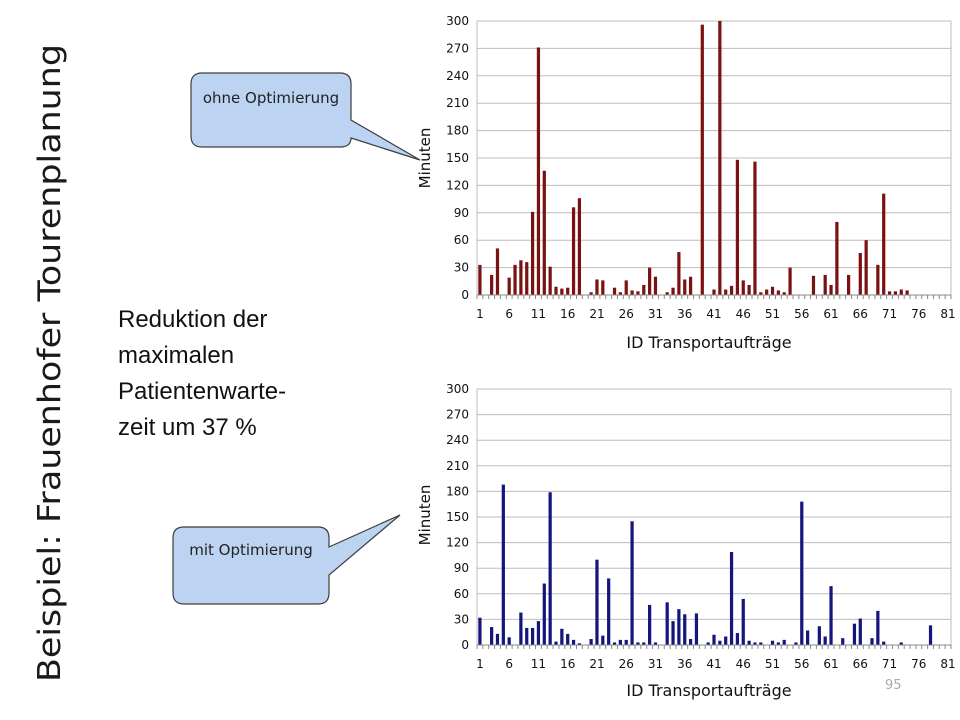  Describe the element at coordinates (457, 48) in the screenshot. I see `y-tick-label: 270` at that location.